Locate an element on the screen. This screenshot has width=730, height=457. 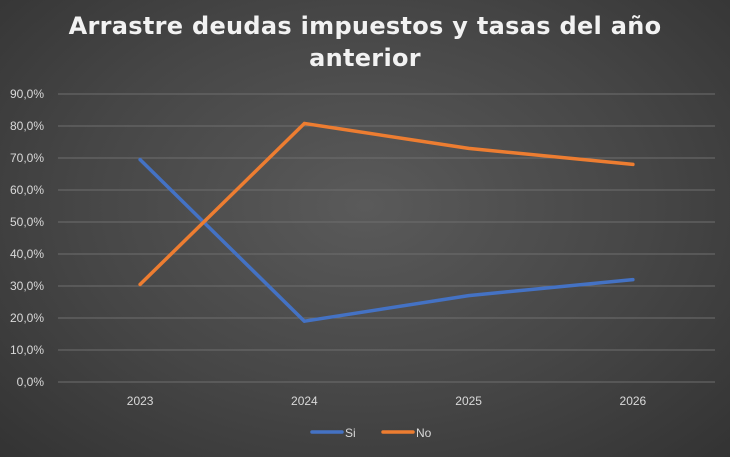
legend-item-no: No is located at coordinates (406, 433).